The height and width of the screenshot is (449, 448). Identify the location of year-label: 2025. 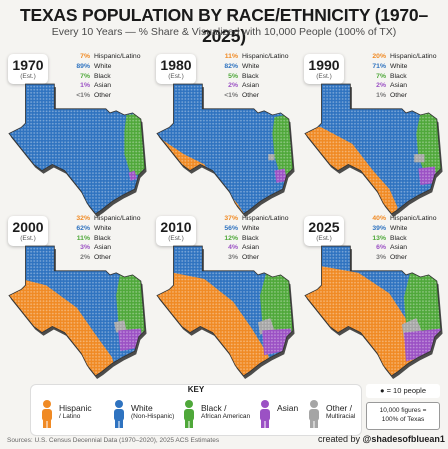
(324, 227).